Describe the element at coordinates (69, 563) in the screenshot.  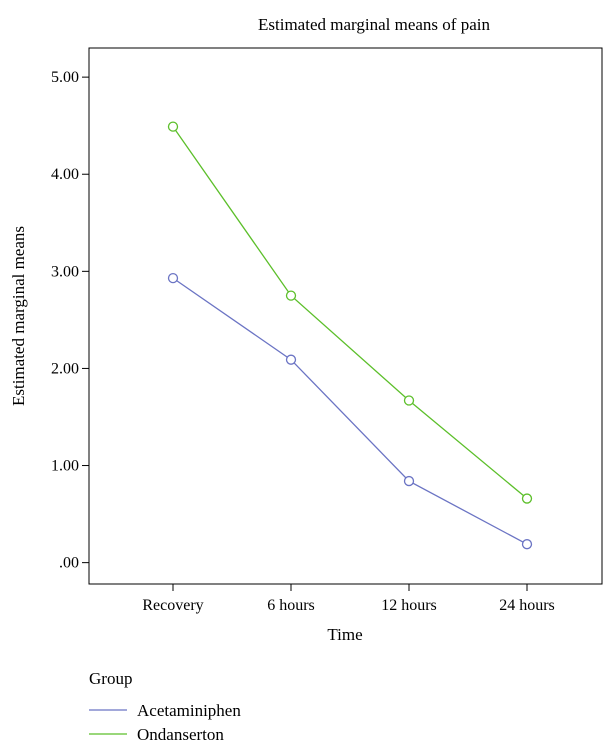
I see `y-tick-label: .00` at that location.